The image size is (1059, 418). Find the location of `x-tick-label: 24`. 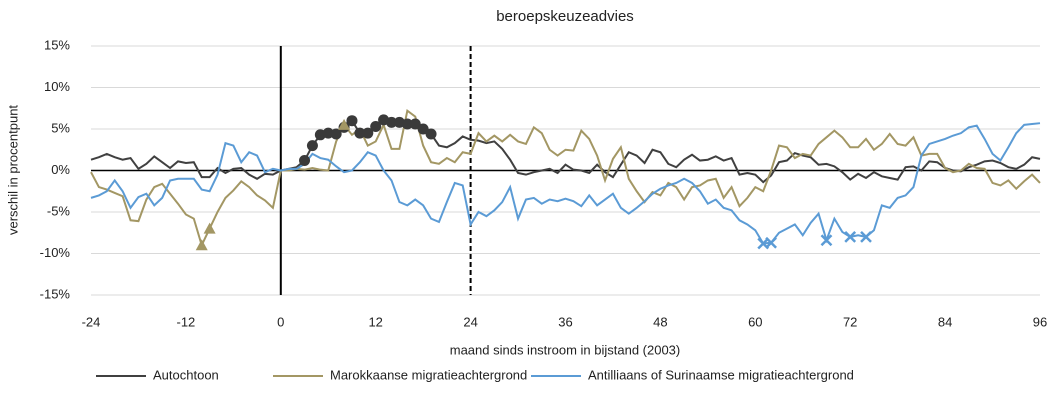

x-tick-label: 24 is located at coordinates (470, 321).